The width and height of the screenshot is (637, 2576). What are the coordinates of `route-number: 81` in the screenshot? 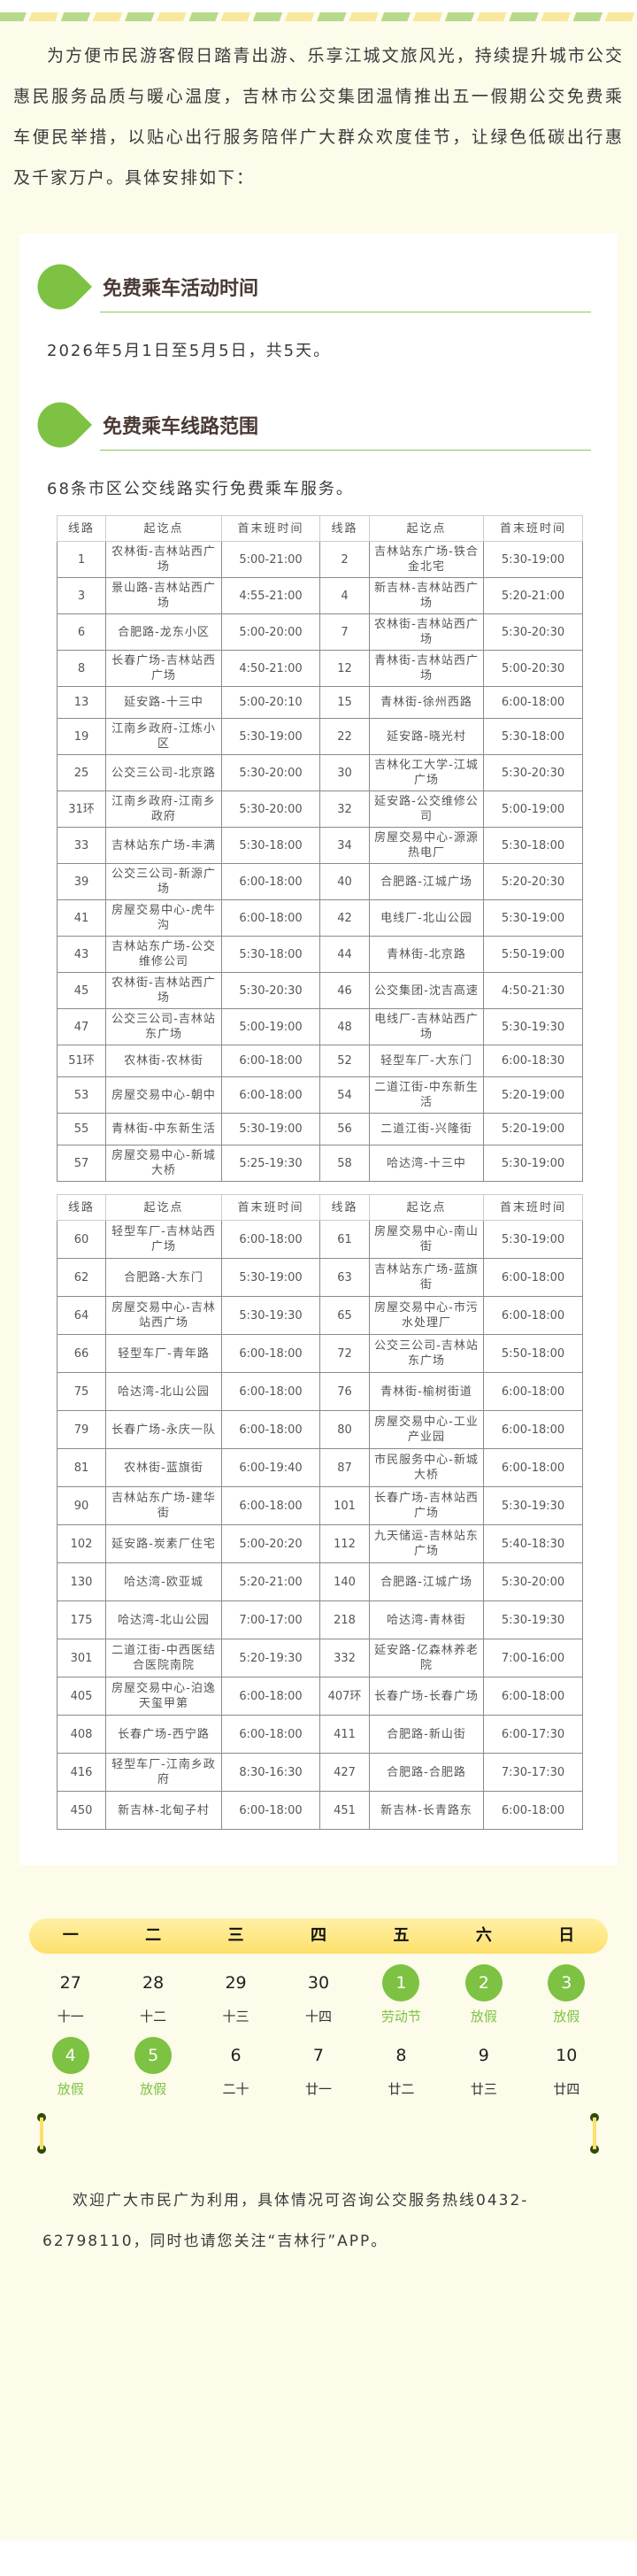 It's located at (81, 1467).